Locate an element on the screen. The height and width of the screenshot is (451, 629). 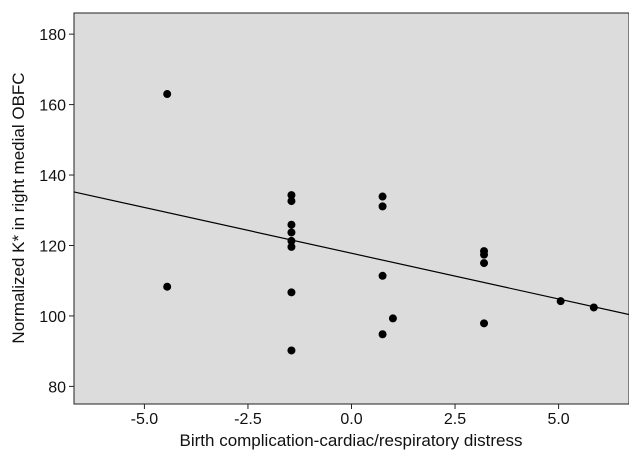
y-tick-label: 80 is located at coordinates (57, 387).